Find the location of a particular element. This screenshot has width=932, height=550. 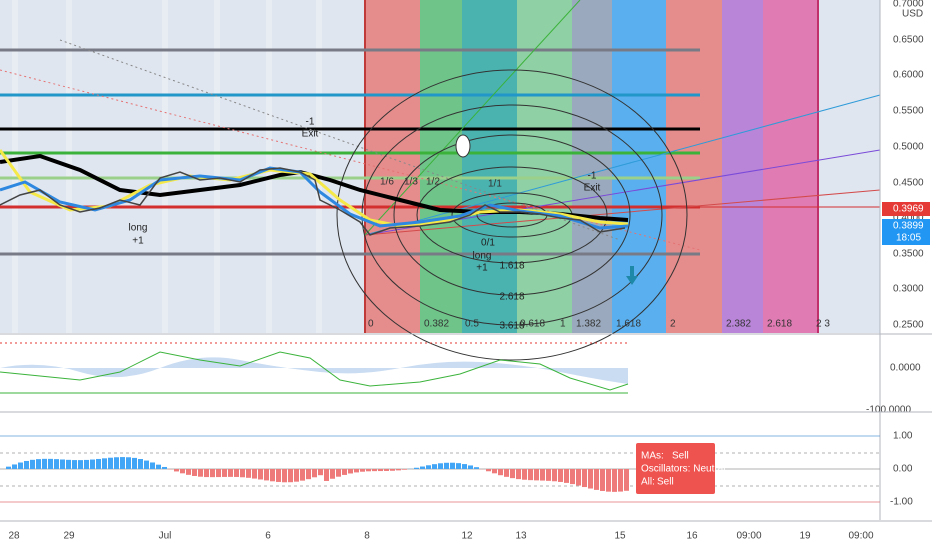

tooltip-text: MAs: is located at coordinates (652, 456).